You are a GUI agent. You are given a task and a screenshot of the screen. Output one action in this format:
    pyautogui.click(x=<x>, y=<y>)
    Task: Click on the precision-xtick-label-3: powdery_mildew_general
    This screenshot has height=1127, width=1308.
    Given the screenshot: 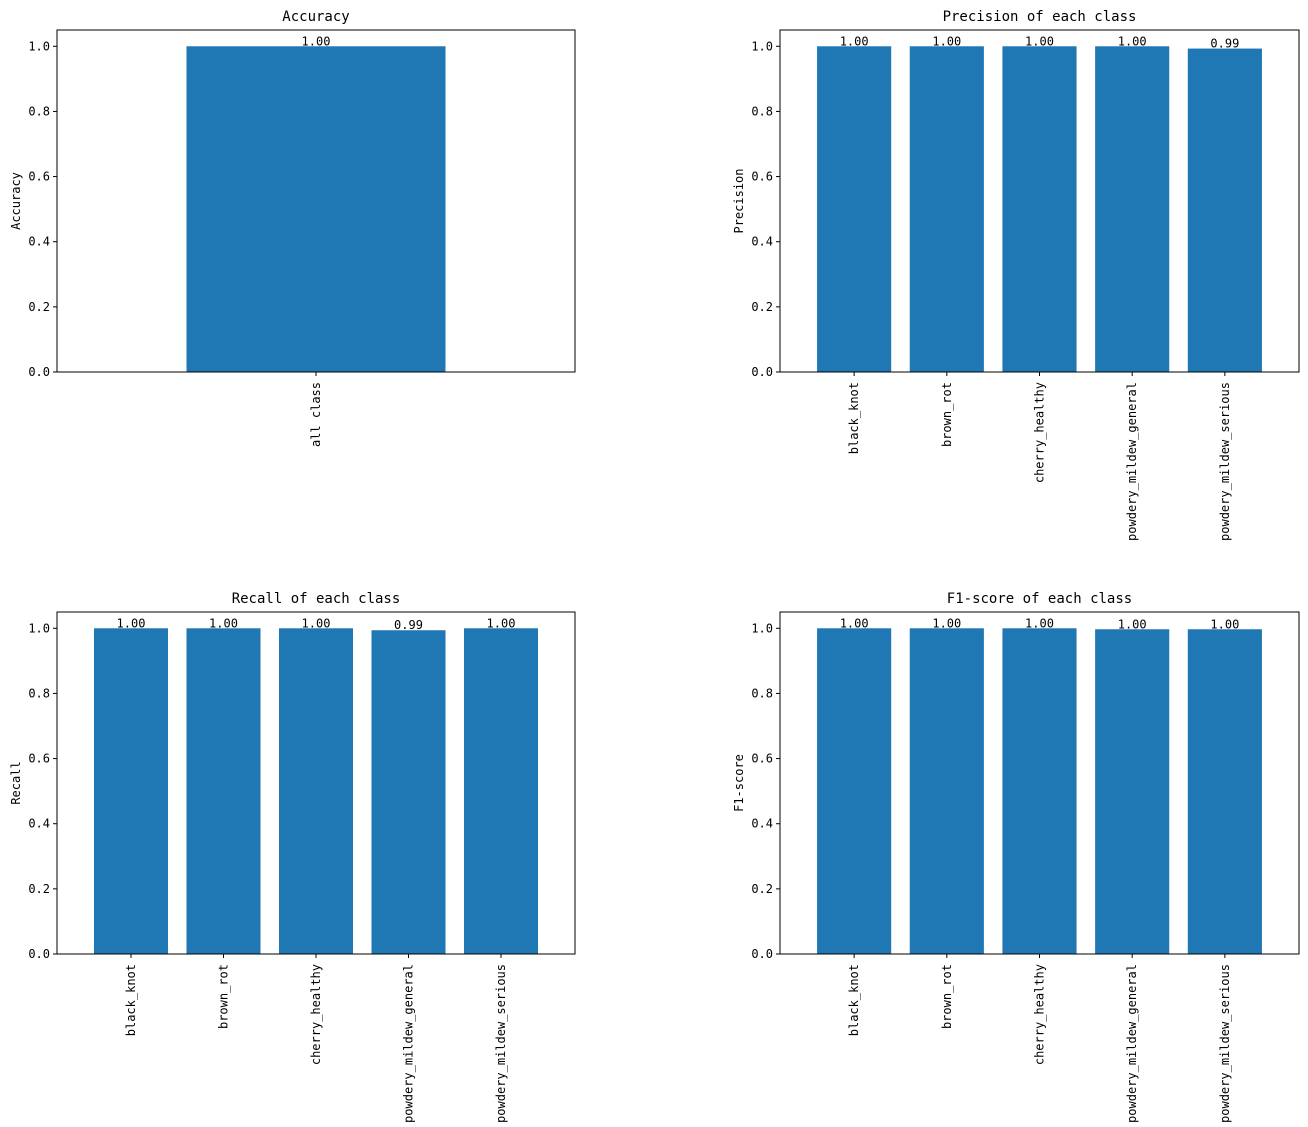 What is the action you would take?
    pyautogui.click(x=1132, y=461)
    